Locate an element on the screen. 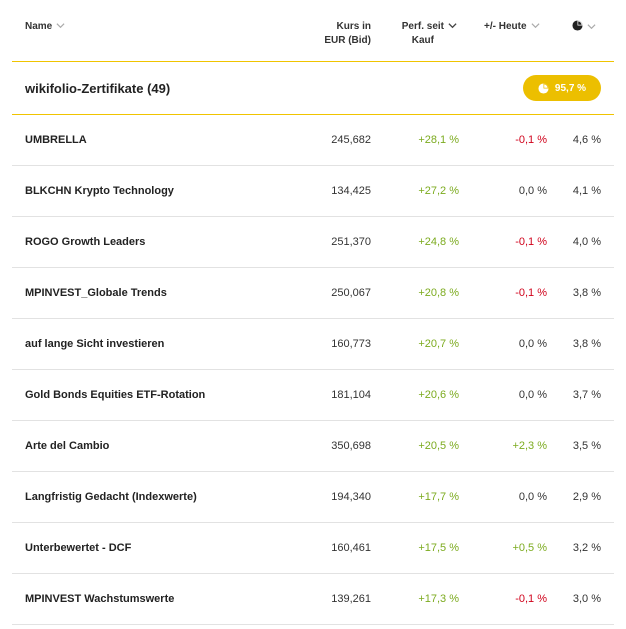  allocation-value: 95,7 % is located at coordinates (570, 88).